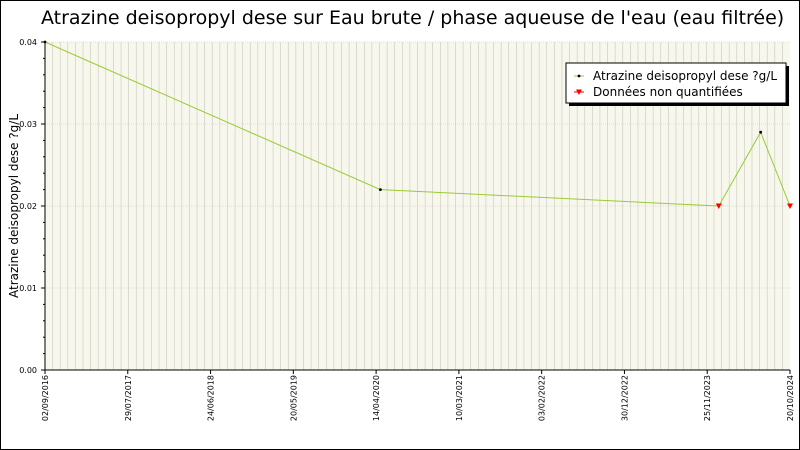 This screenshot has width=800, height=450. I want to click on y-tick-label: 0.04, so click(28, 42).